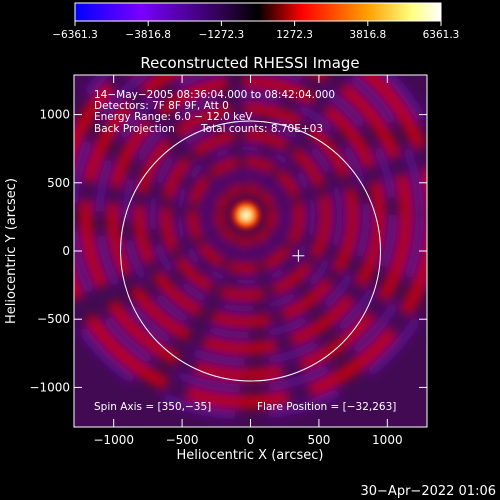 The height and width of the screenshot is (500, 500). I want to click on core-peak, so click(246, 215).